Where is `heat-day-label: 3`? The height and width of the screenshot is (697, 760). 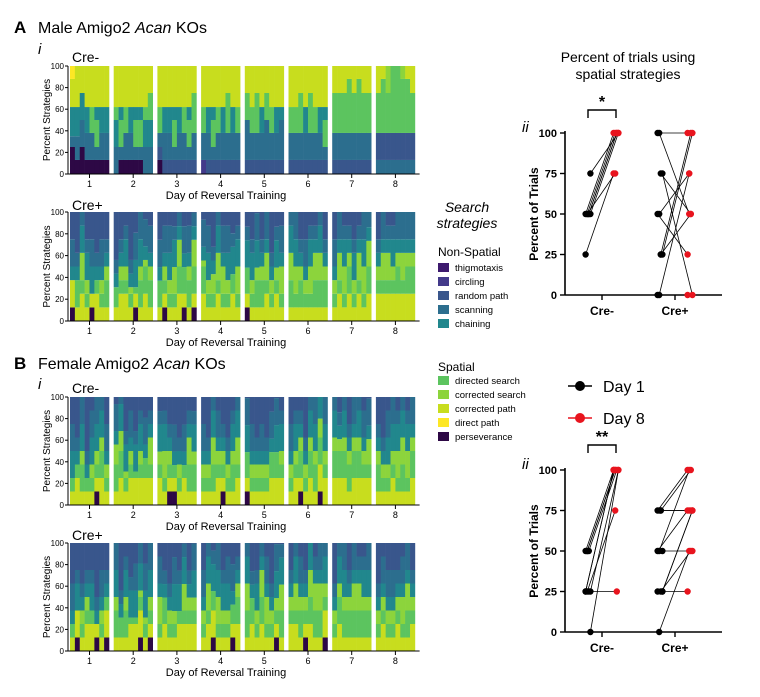
heat-day-label: 3 is located at coordinates (176, 515).